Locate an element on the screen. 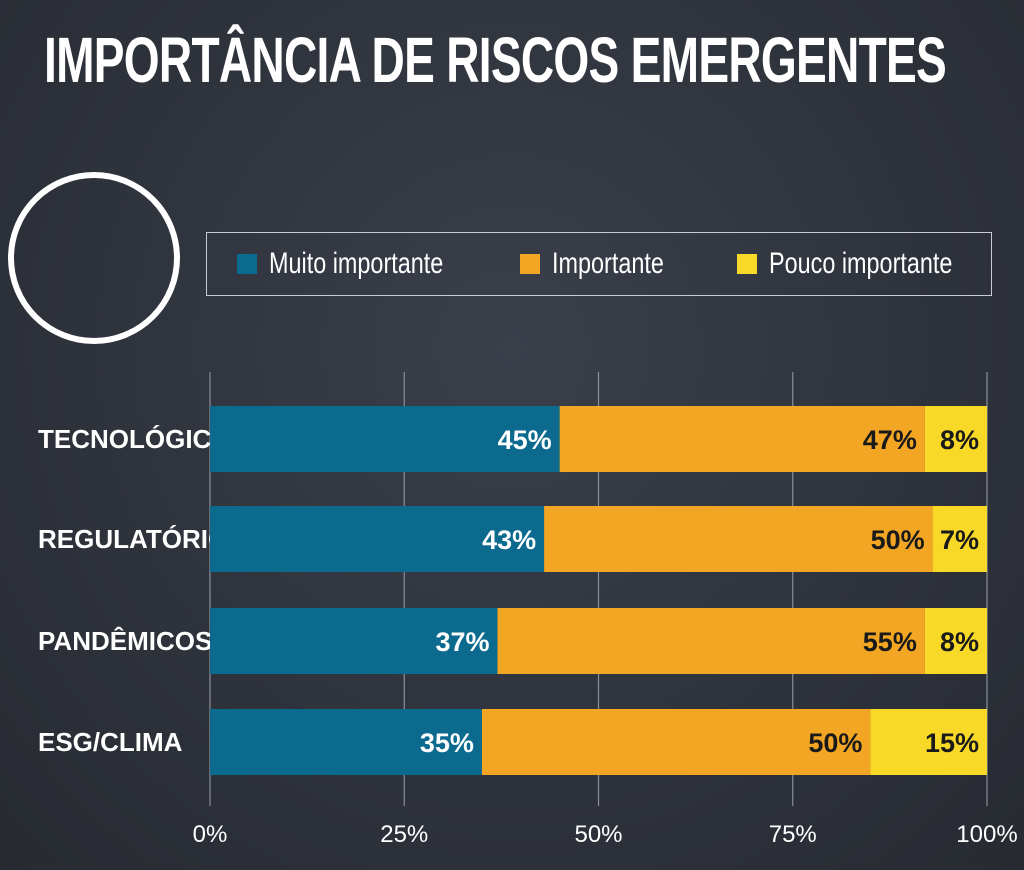  legend-swatch-pouco-importante is located at coordinates (747, 264).